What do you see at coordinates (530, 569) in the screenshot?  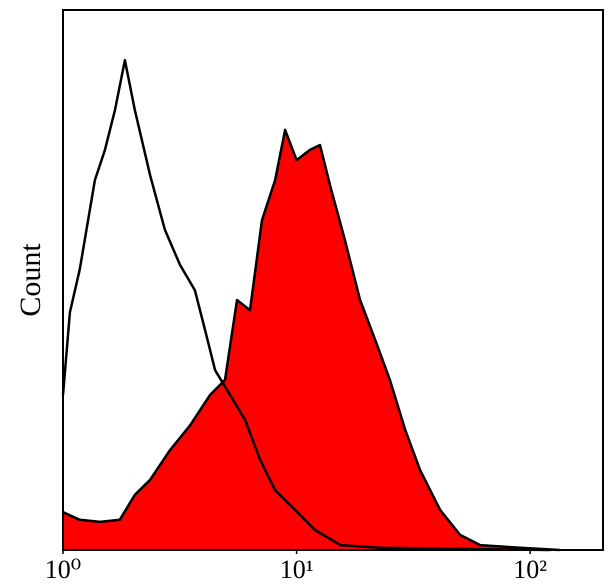 I see `x-tick-label: 10²` at bounding box center [530, 569].